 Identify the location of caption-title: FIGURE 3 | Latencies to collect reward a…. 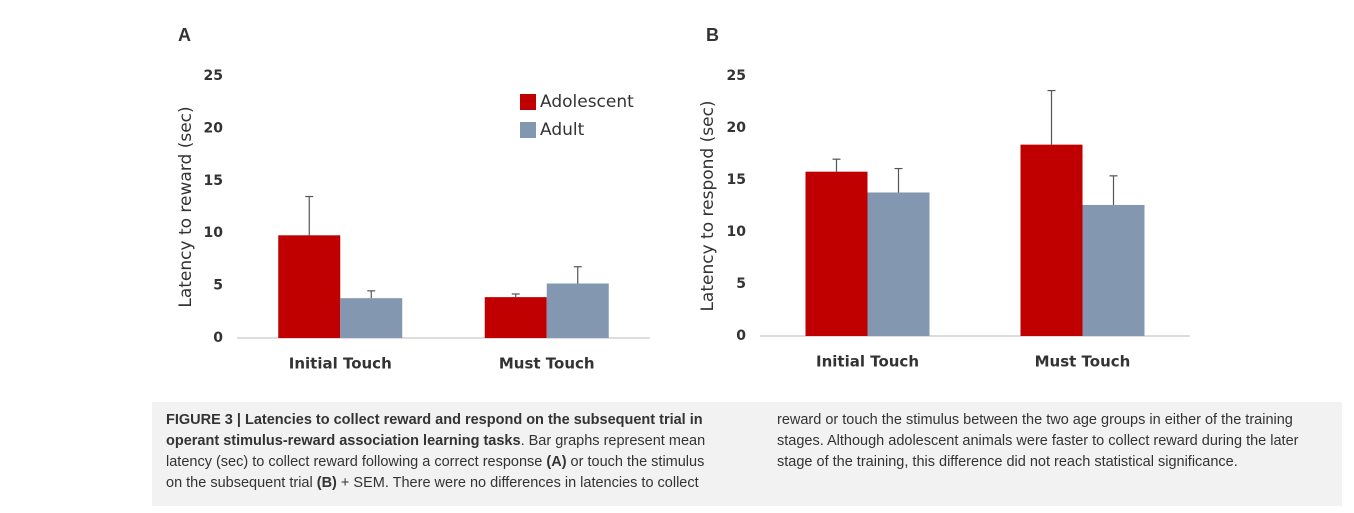
(434, 430).